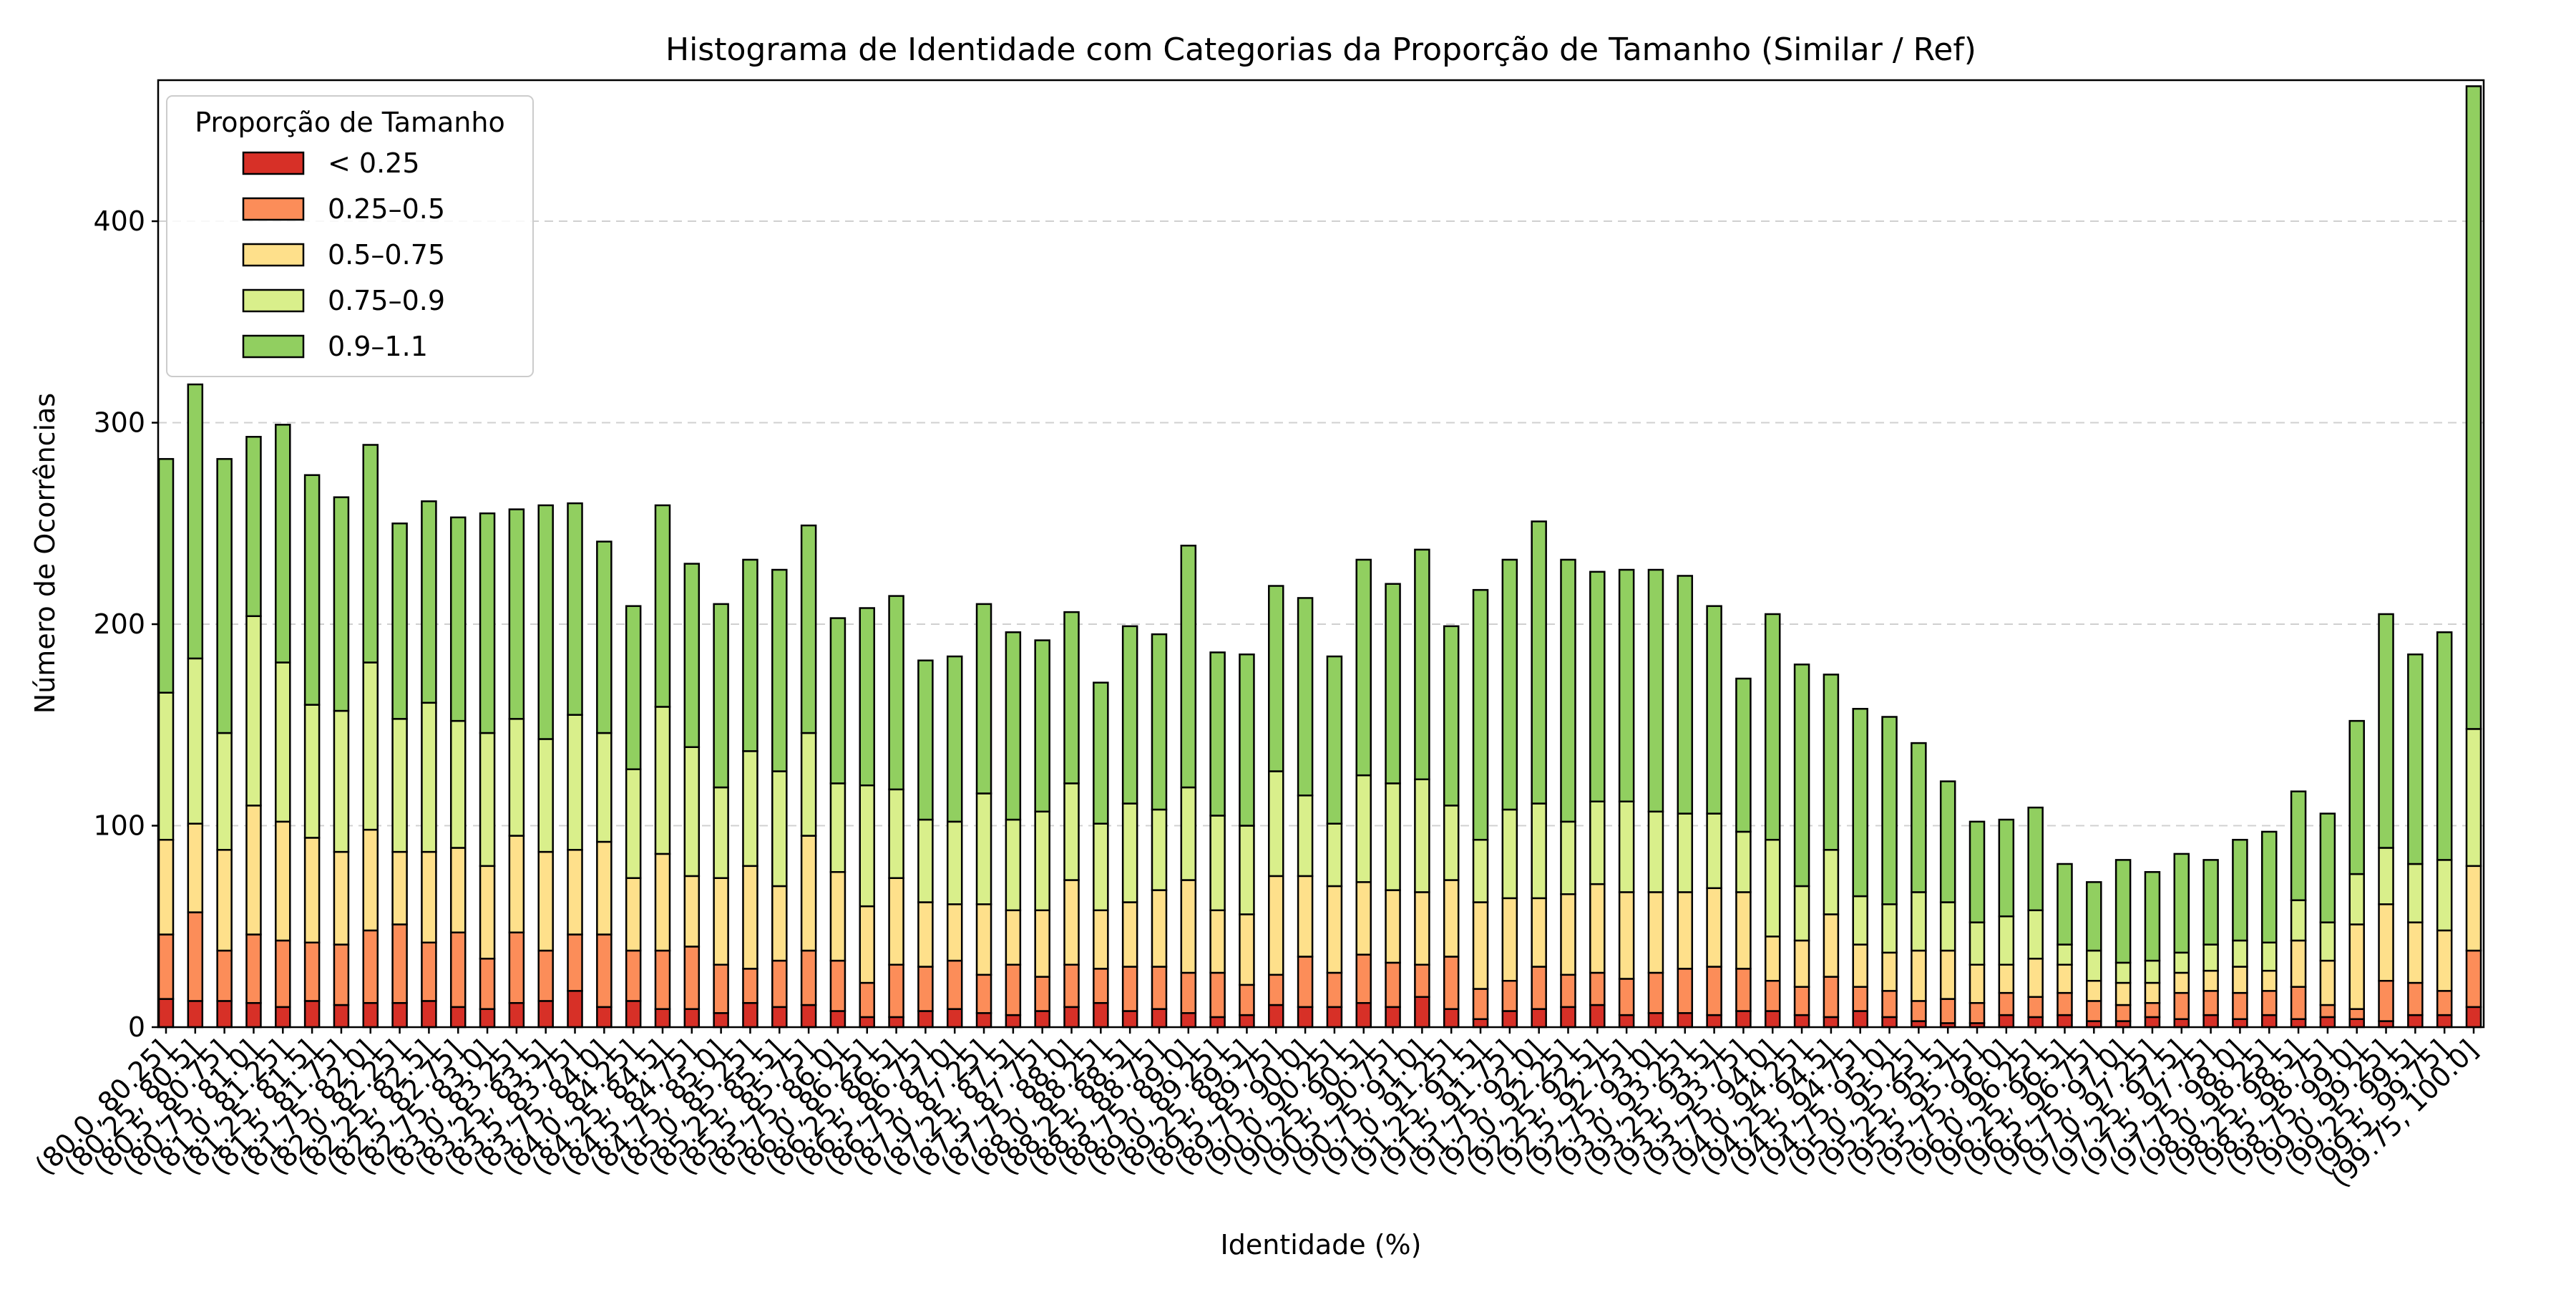 The height and width of the screenshot is (1292, 2576). What do you see at coordinates (386, 255) in the screenshot?
I see `legend-label: 0.5–0.75` at bounding box center [386, 255].